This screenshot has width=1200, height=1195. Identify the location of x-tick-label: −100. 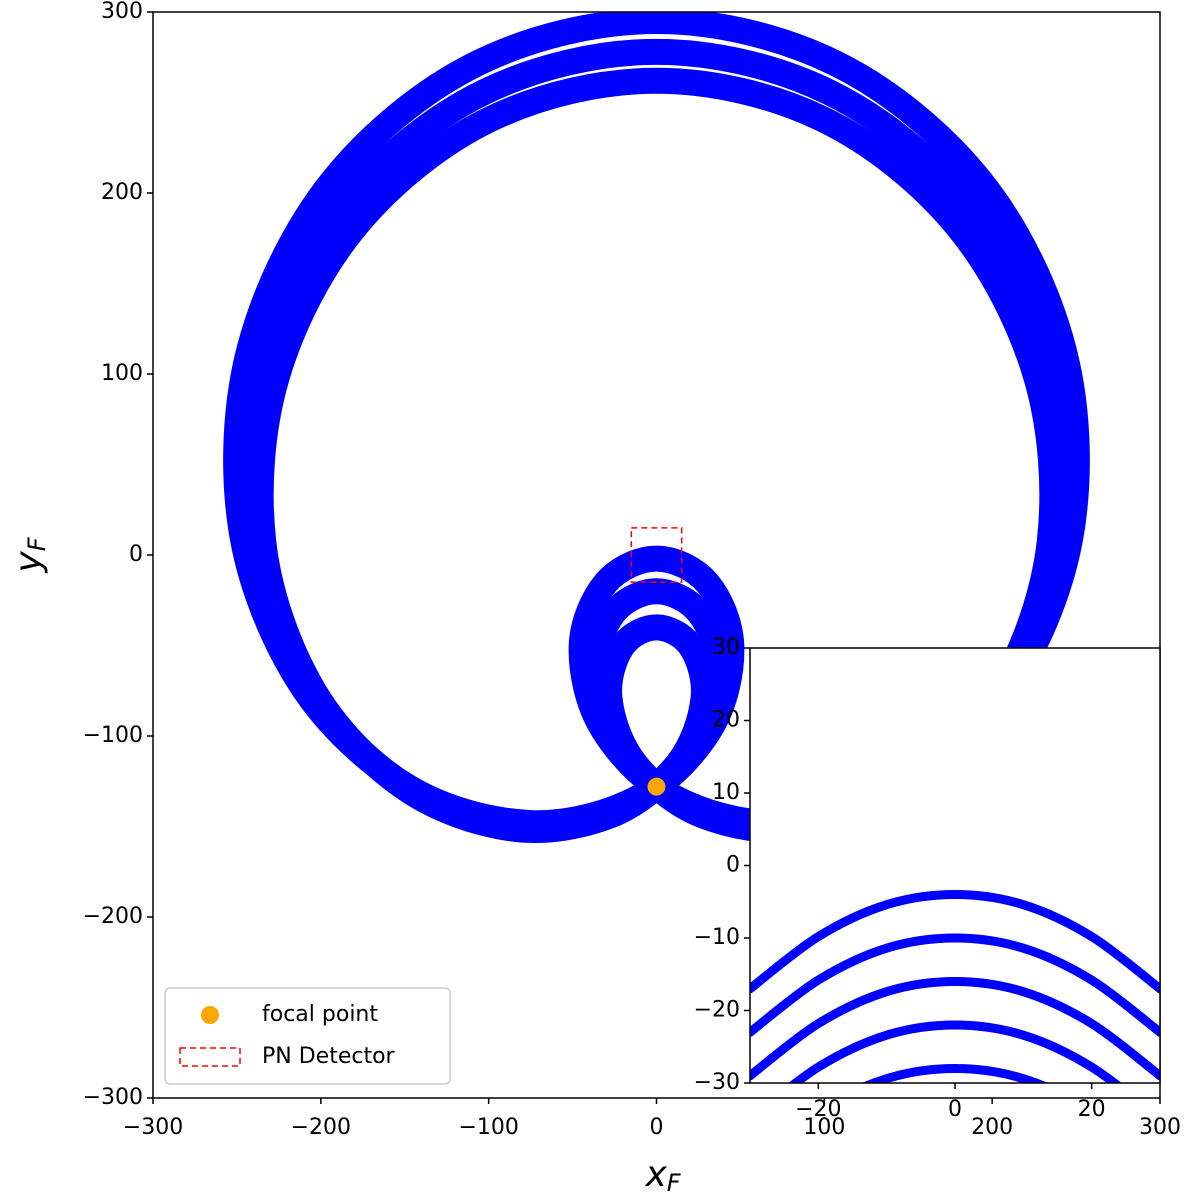
(488, 1127).